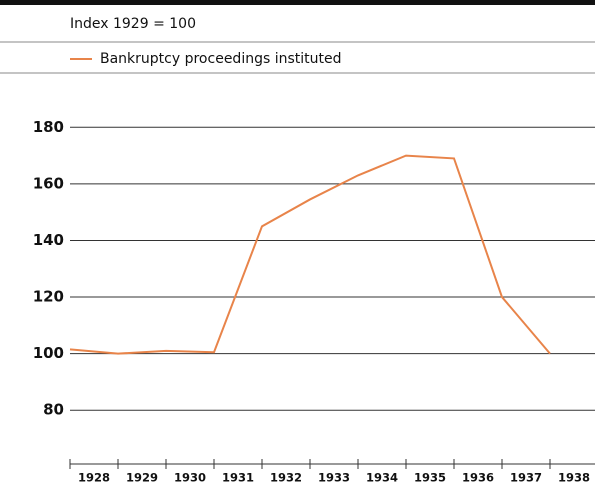 This screenshot has width=595, height=486. I want to click on y-tick-label: 180, so click(48, 127).